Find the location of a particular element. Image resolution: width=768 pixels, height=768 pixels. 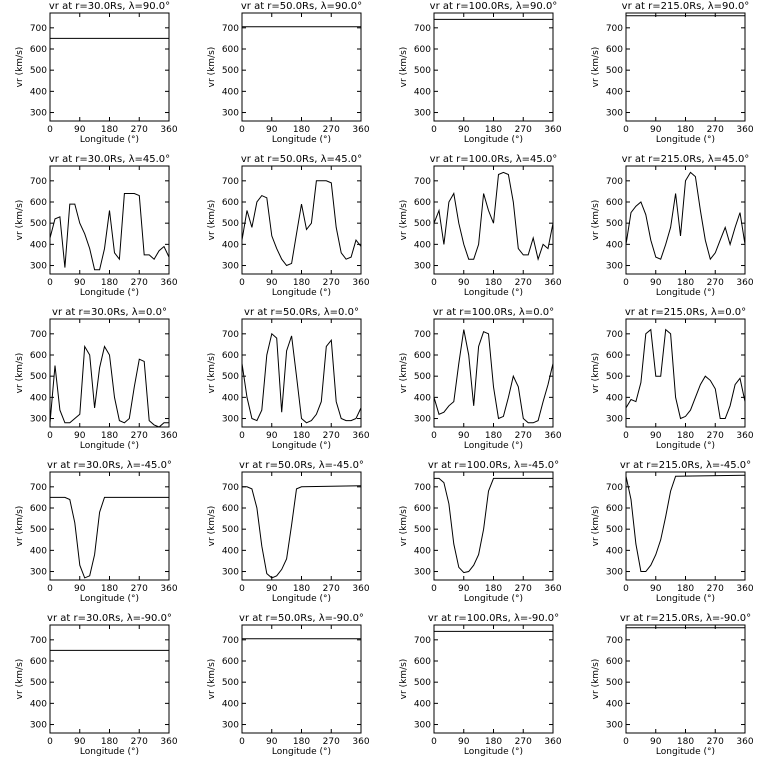

panel-title: vr at r=30.0Rs, λ=0.0° is located at coordinates (109, 312).